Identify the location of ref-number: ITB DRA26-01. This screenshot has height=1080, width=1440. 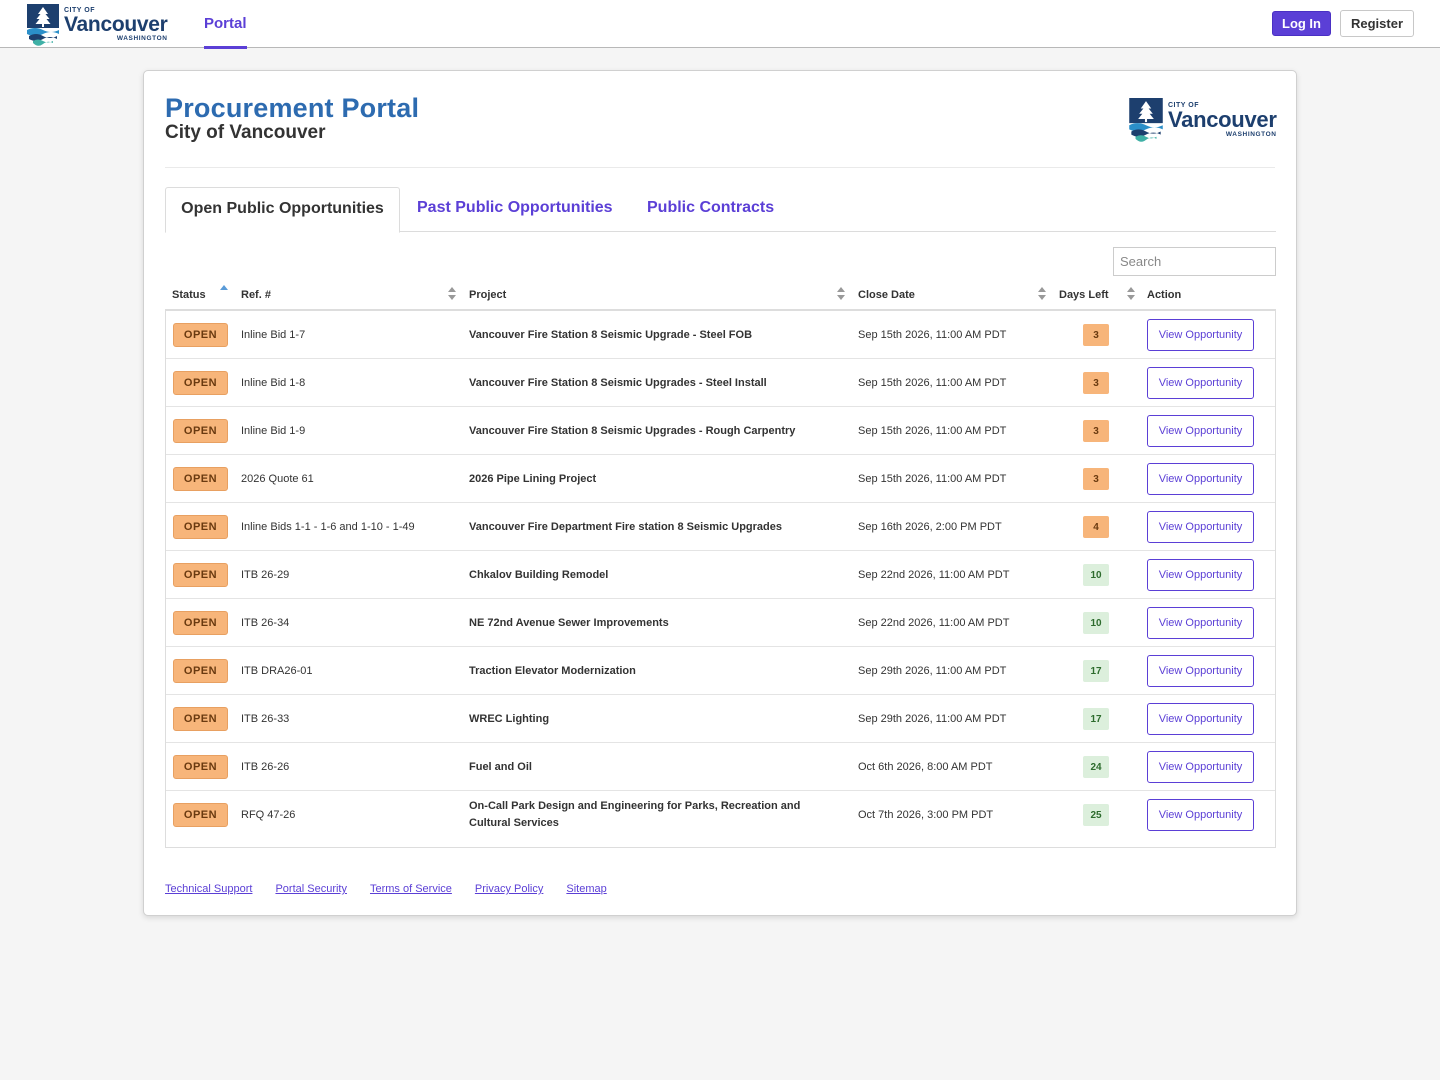
(277, 671).